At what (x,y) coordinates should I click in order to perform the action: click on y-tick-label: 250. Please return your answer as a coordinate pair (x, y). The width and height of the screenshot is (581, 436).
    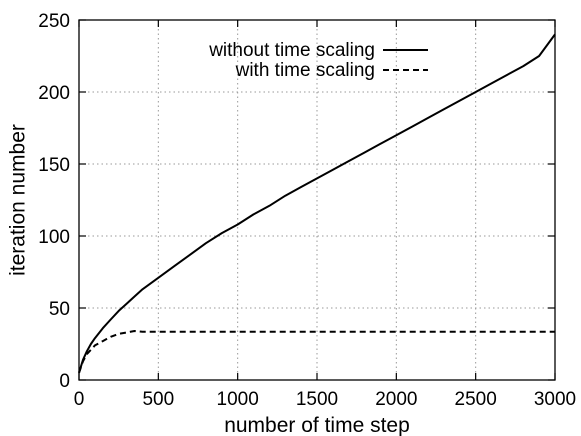
    Looking at the image, I should click on (54, 21).